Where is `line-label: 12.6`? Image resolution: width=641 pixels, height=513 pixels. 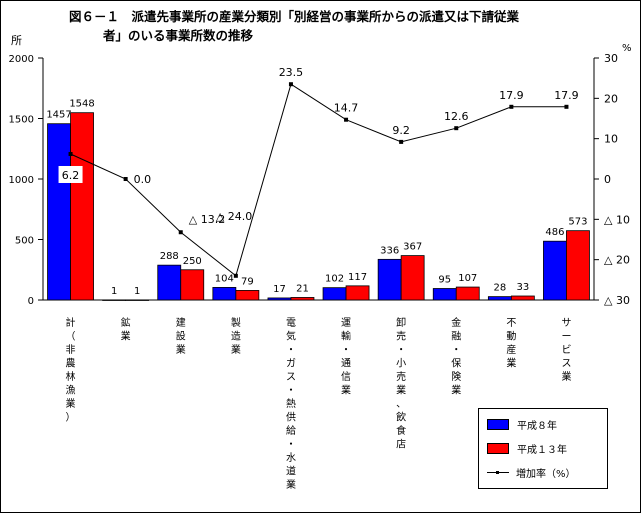 line-label: 12.6 is located at coordinates (456, 116).